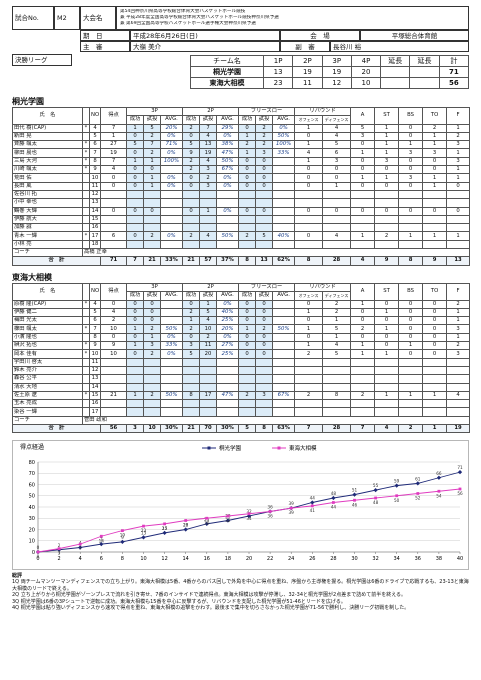 The height and width of the screenshot is (680, 481). Describe the element at coordinates (208, 429) in the screenshot. I see `total-value: 70` at that location.